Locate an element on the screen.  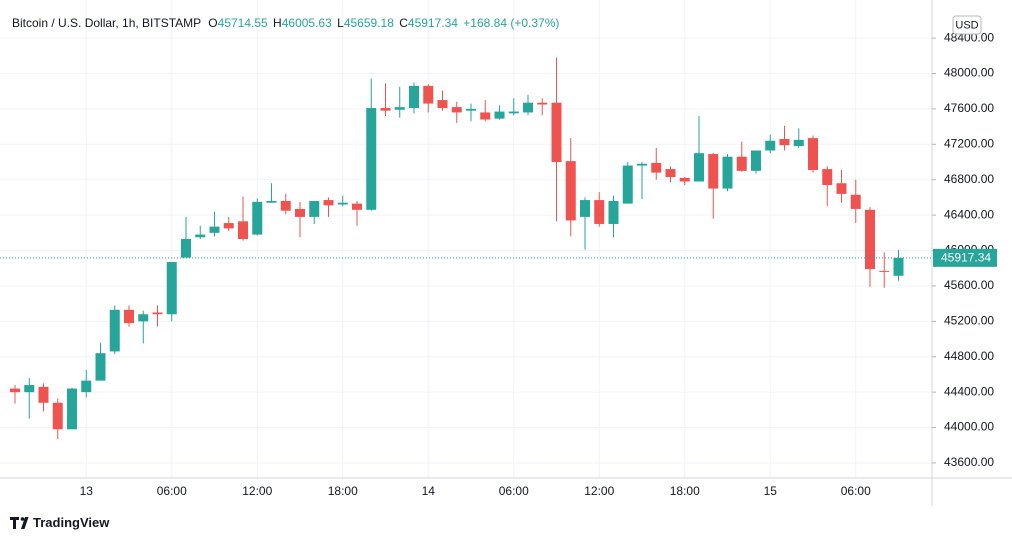
x-tick-label: 14 is located at coordinates (429, 491).